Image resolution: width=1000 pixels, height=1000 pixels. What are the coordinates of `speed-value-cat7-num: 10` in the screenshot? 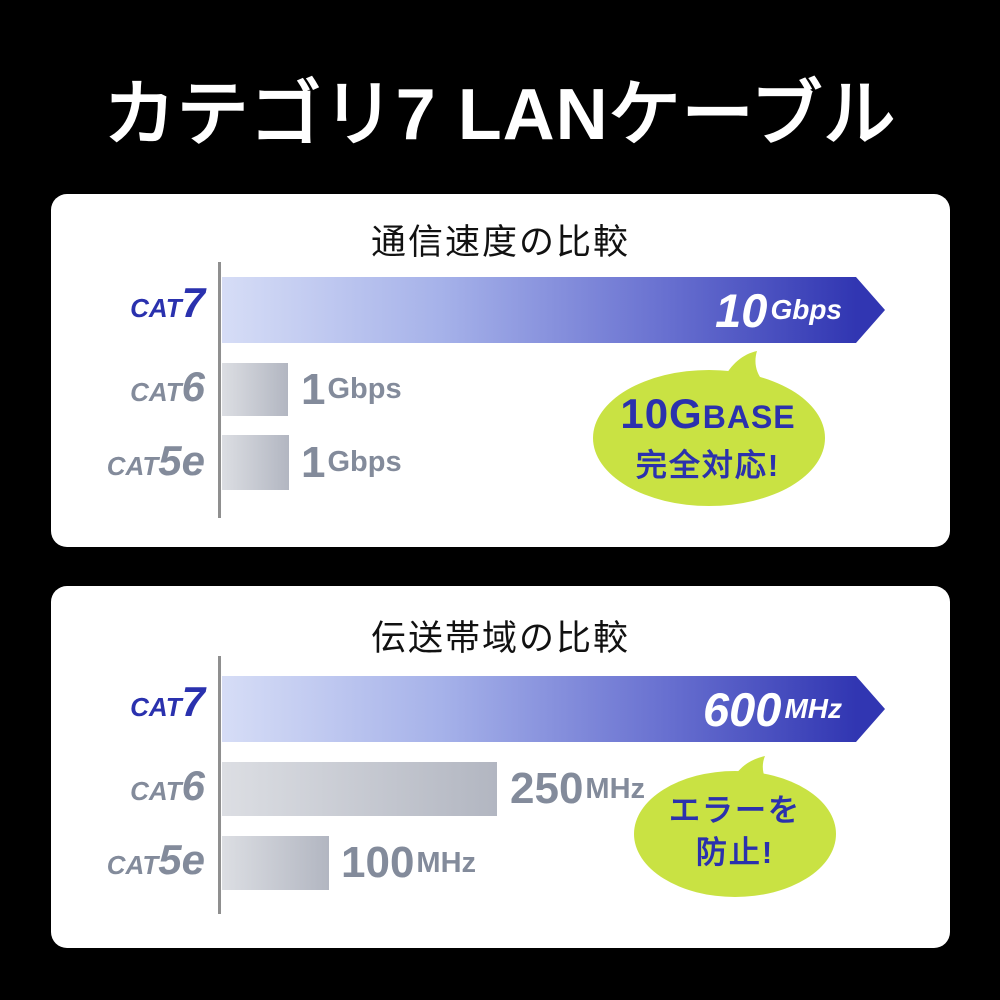 It's located at (741, 310).